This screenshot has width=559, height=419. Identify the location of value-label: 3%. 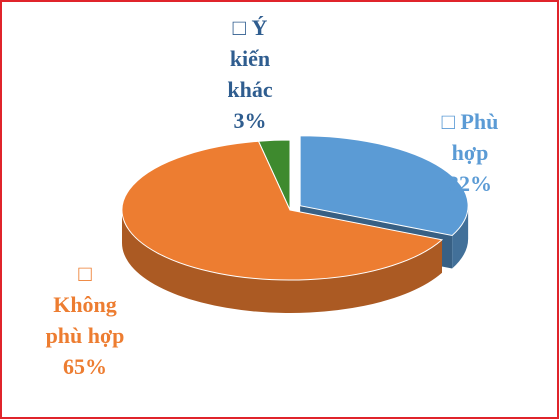
(250, 120).